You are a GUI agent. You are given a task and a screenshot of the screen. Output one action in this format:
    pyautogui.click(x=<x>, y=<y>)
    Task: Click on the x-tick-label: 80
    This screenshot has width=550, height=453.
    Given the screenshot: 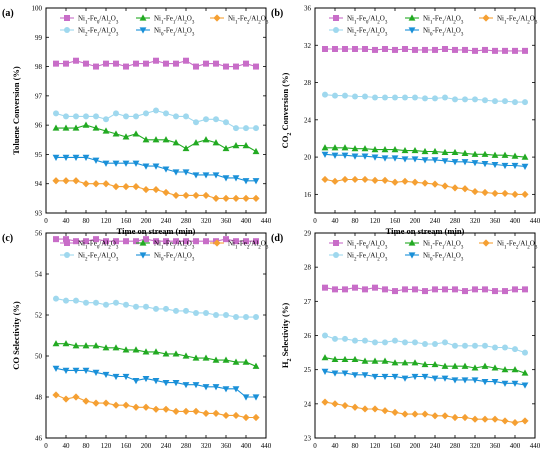 What is the action you would take?
    pyautogui.click(x=87, y=446)
    